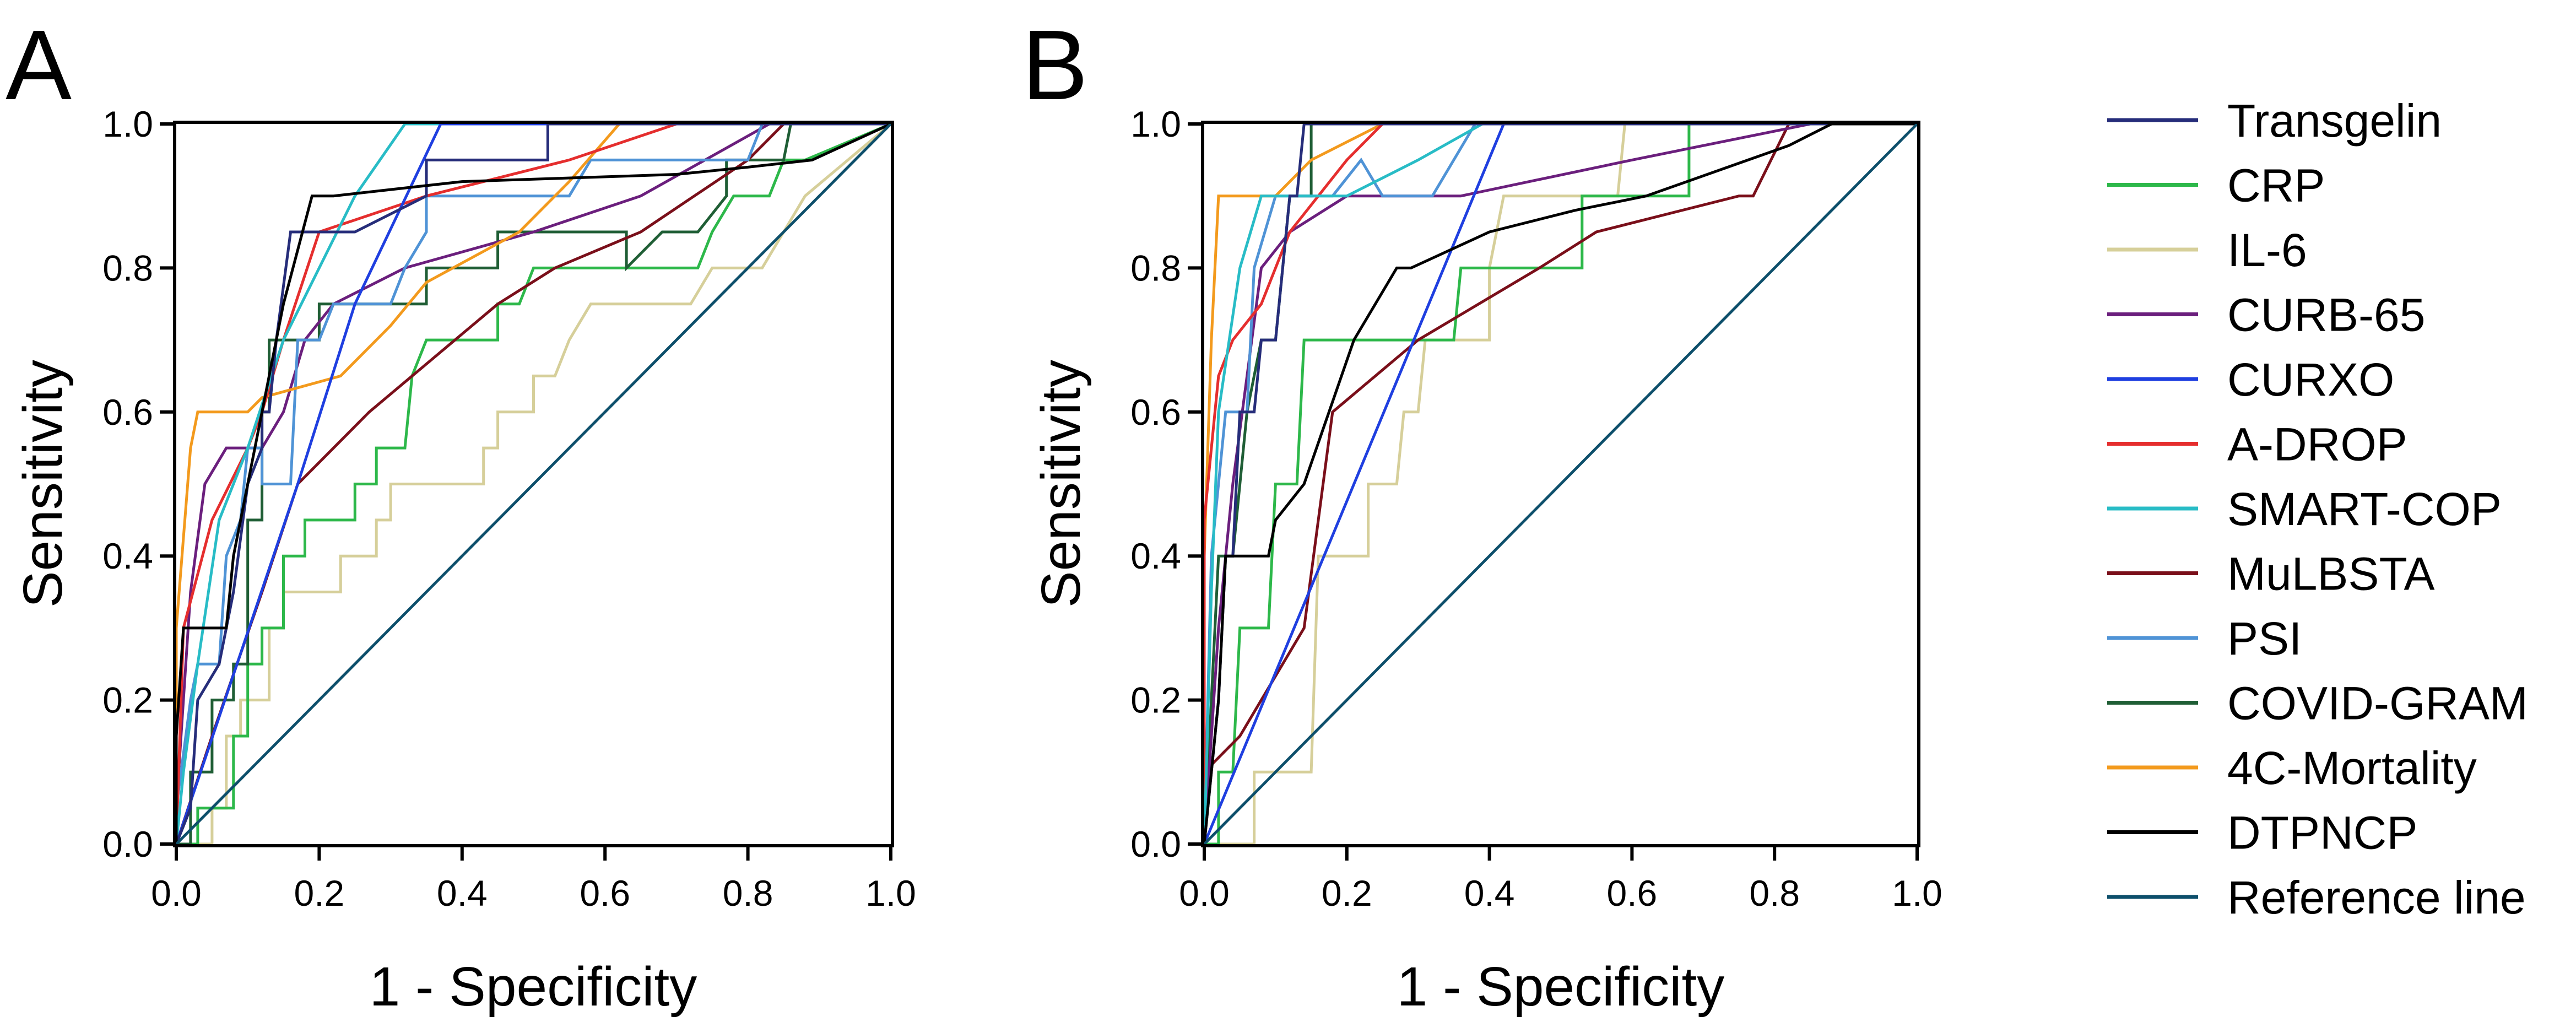 The image size is (2576, 1022). Describe the element at coordinates (1155, 267) in the screenshot. I see `panel-b-y-tick-label: 0.8` at that location.